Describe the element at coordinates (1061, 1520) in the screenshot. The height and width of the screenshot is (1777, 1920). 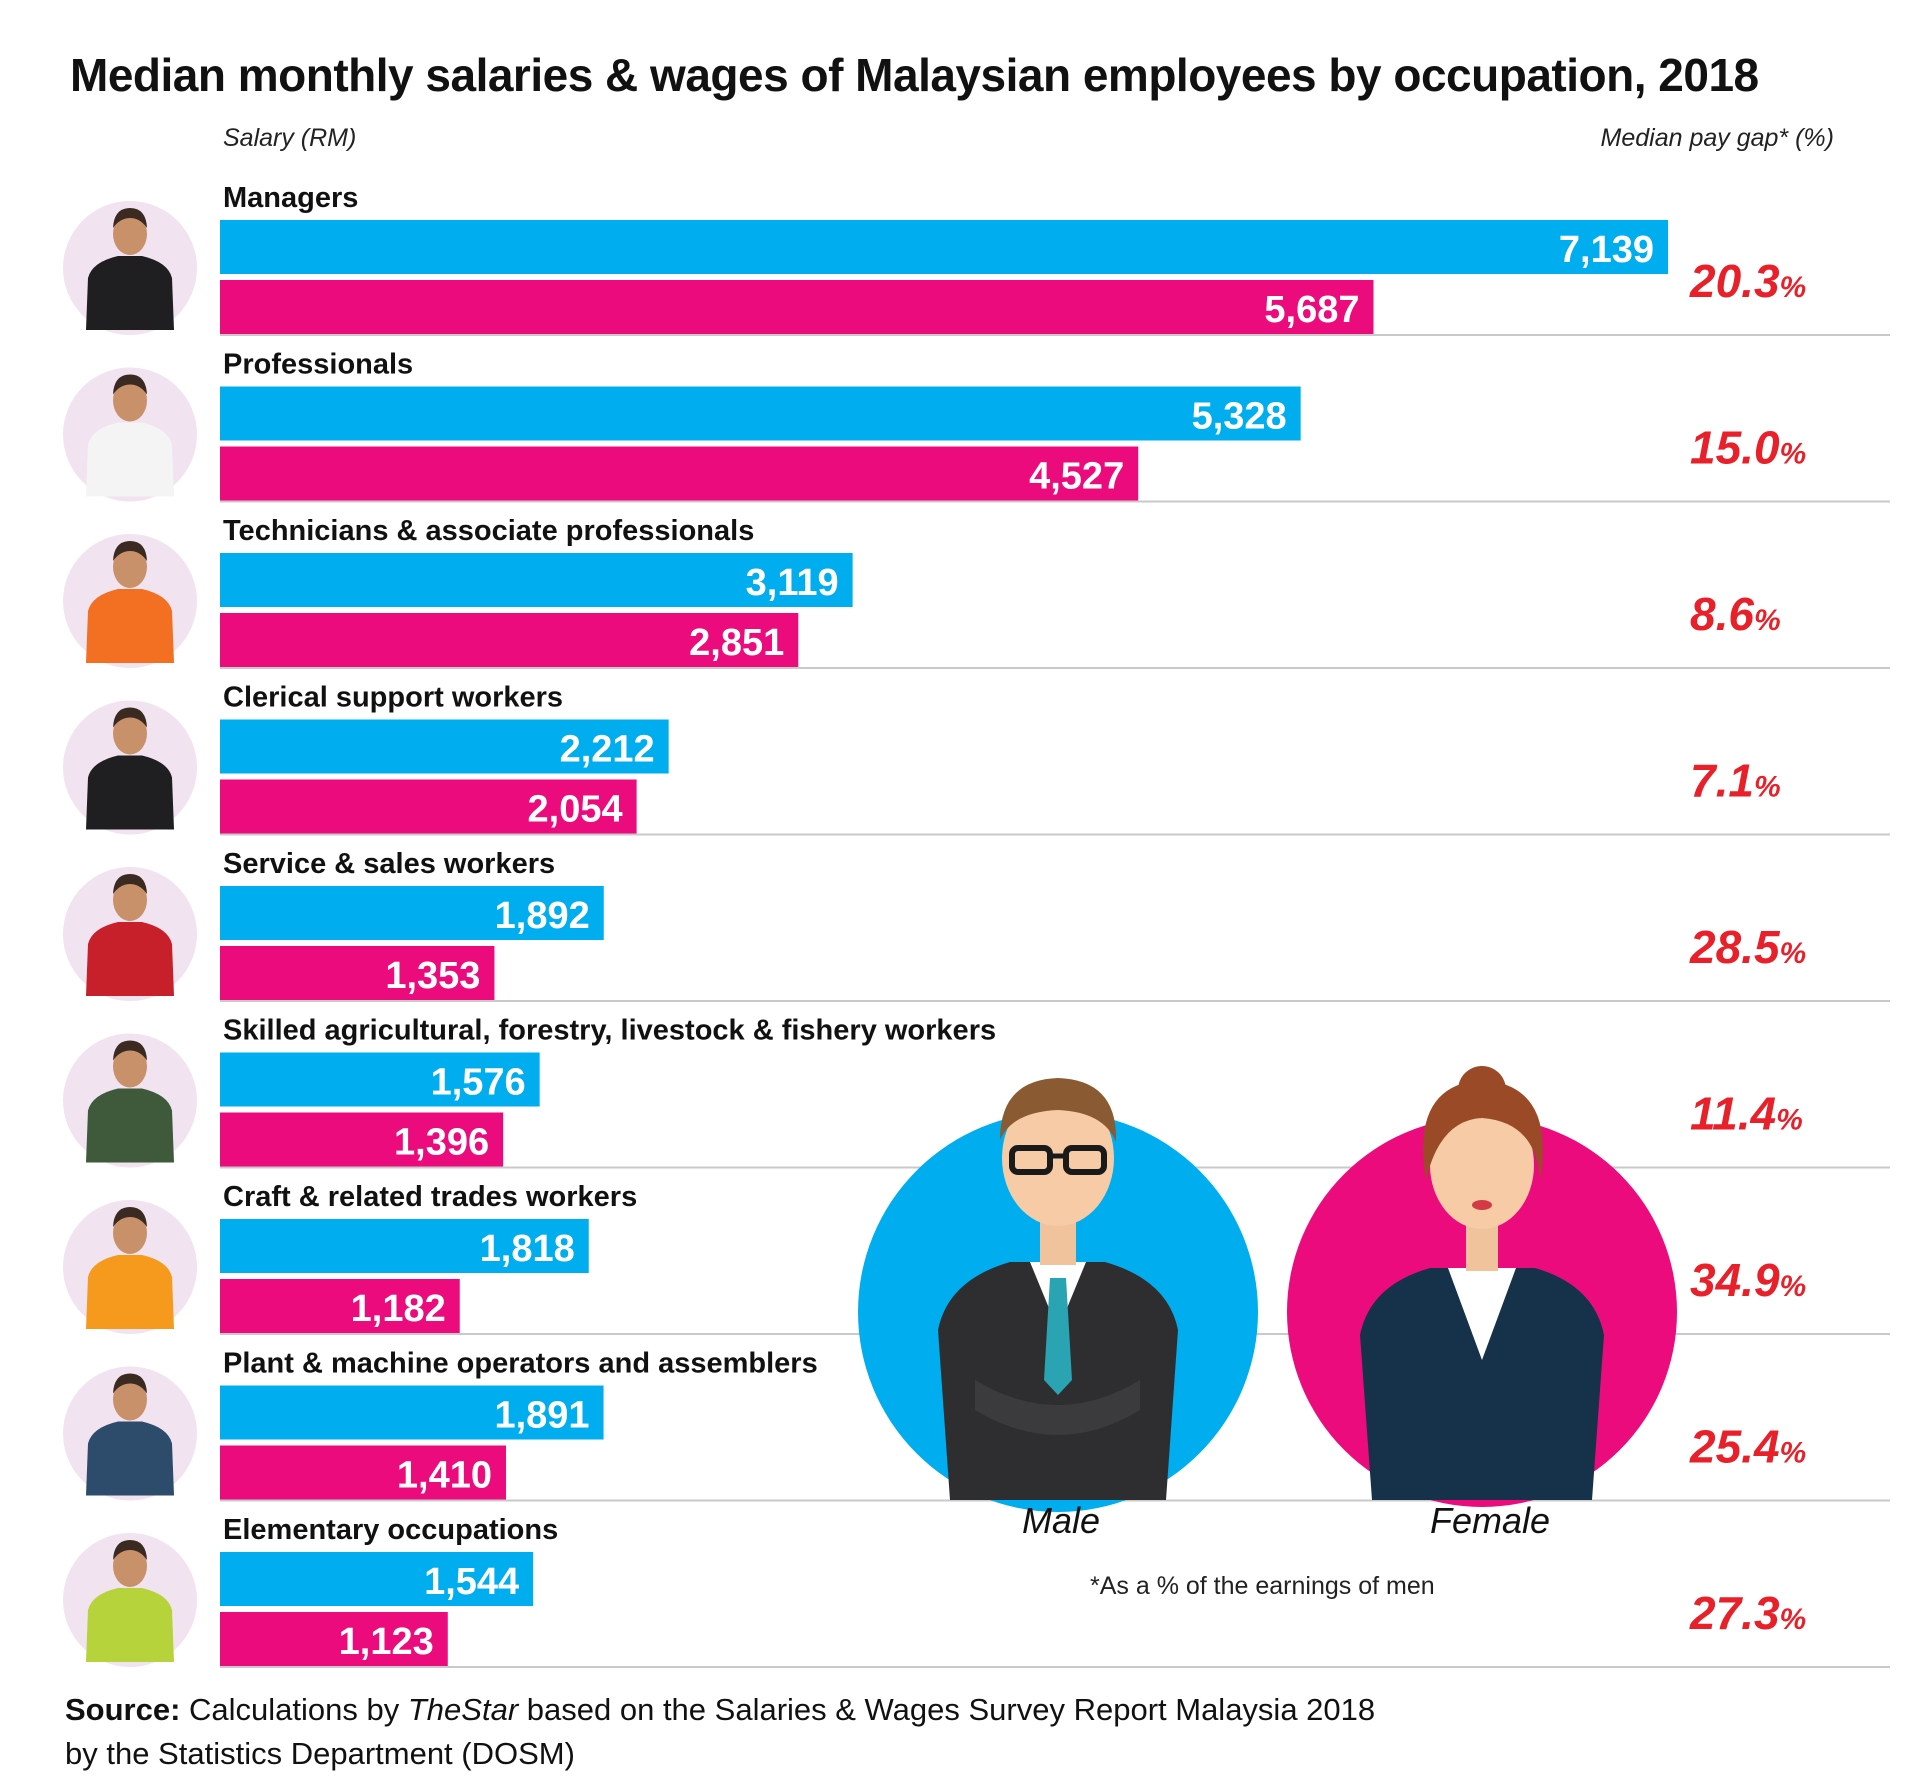
I see `legend-male-label: Male` at that location.